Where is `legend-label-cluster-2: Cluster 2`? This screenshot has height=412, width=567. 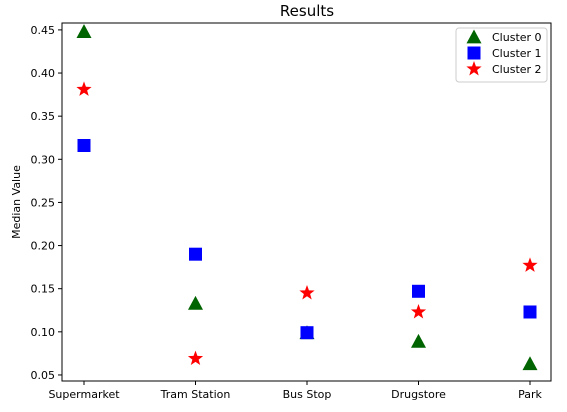 legend-label-cluster-2: Cluster 2 is located at coordinates (517, 69).